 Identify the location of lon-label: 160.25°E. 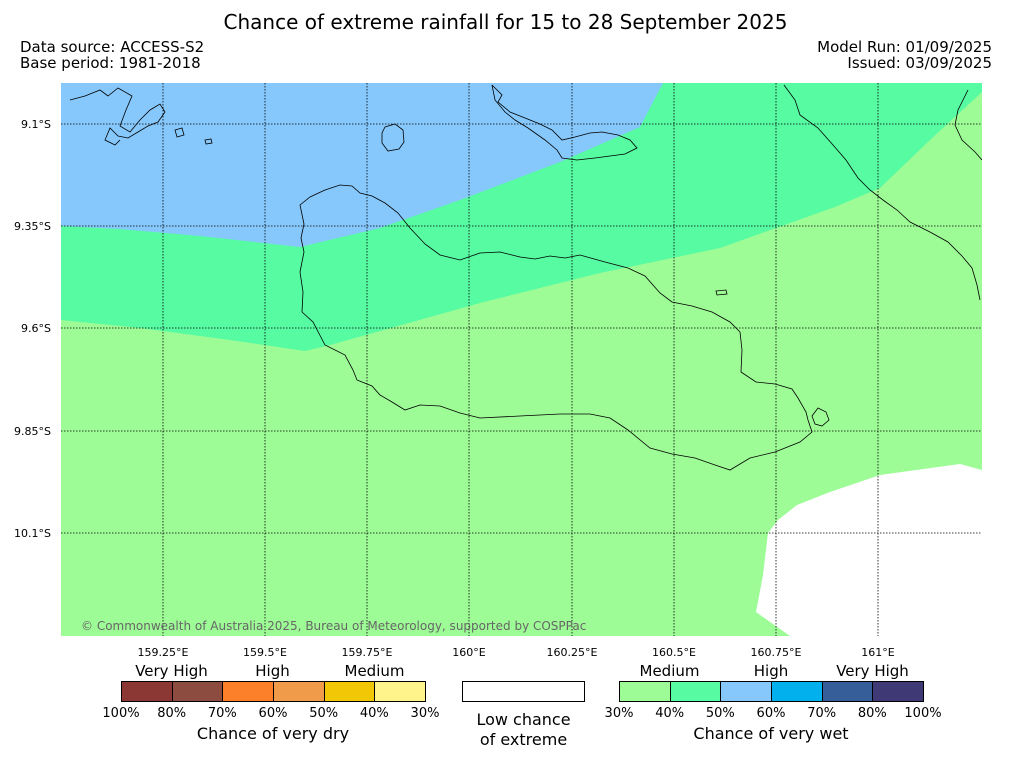
(572, 652).